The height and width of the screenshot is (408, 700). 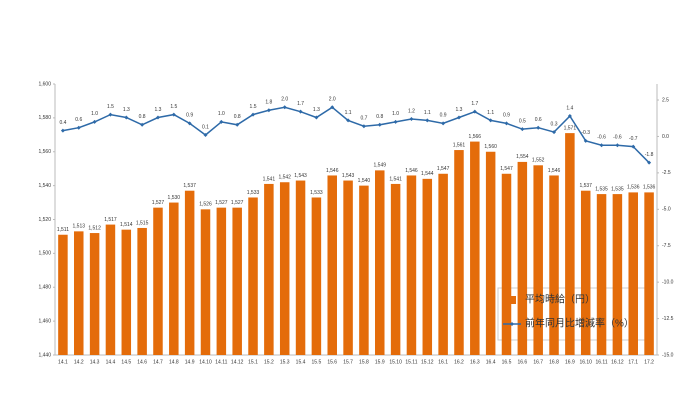 What do you see at coordinates (284, 100) in the screenshot?
I see `line-label: 2.0` at bounding box center [284, 100].